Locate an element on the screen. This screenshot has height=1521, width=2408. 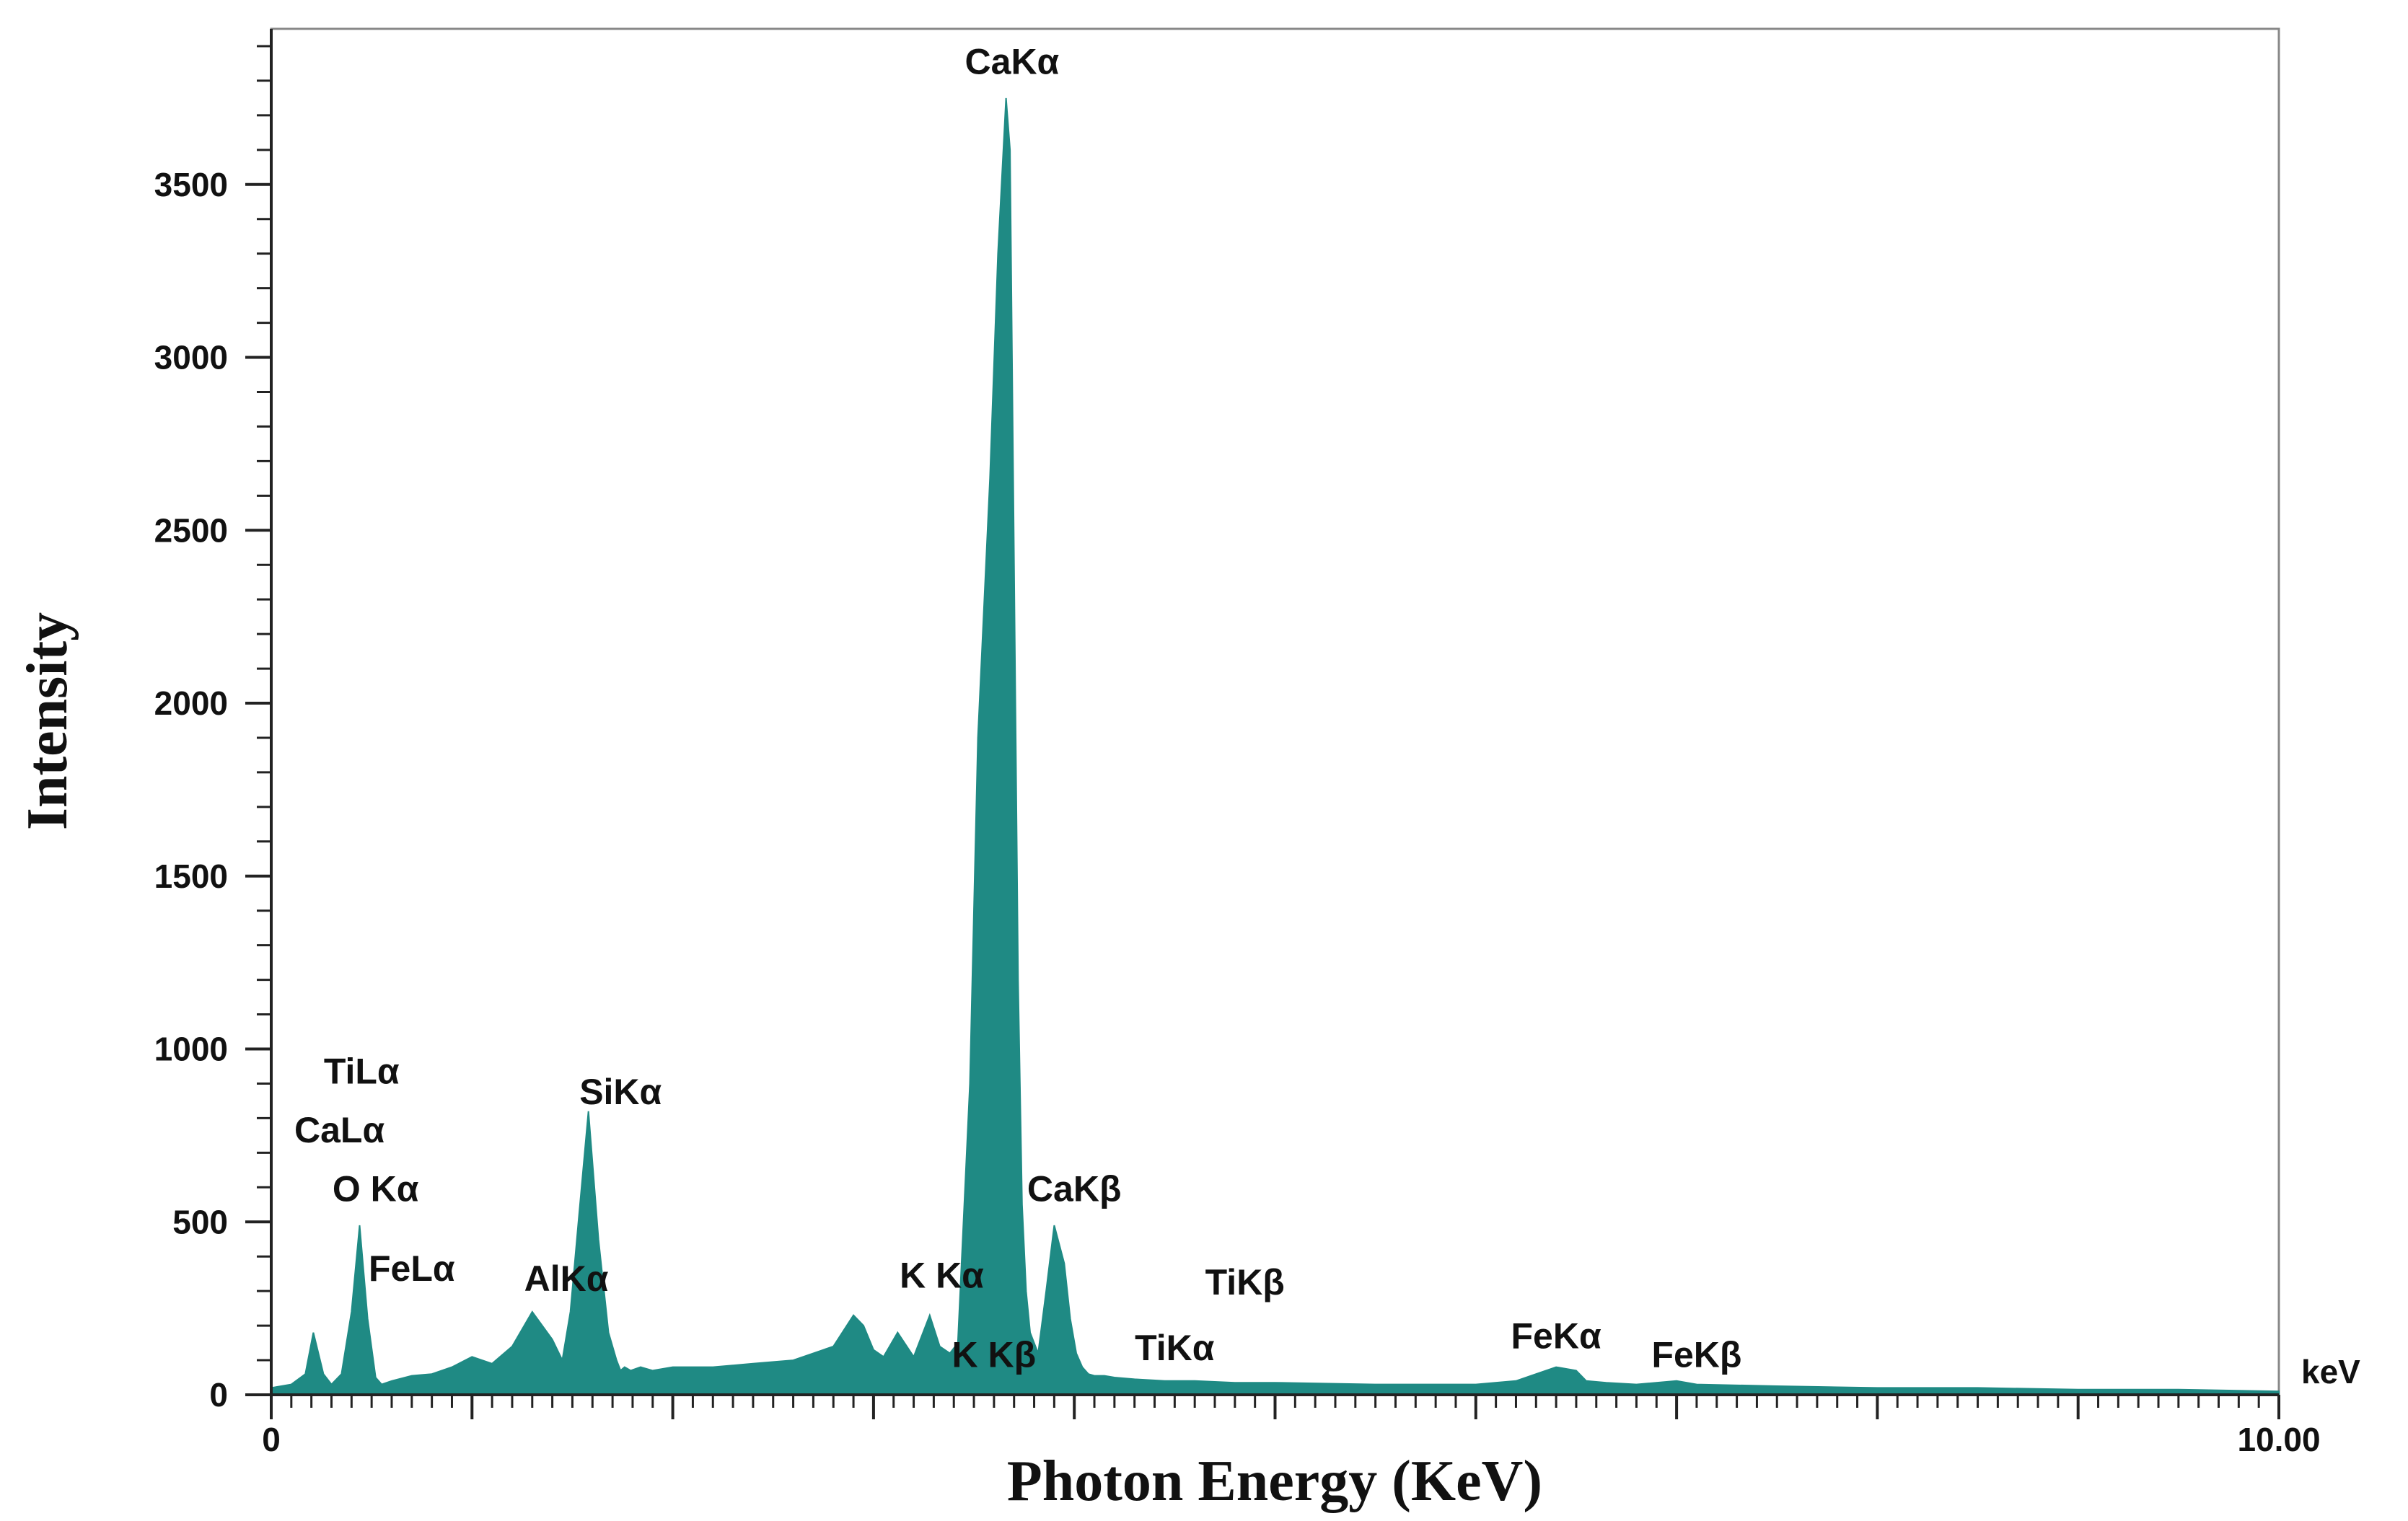
y-tick-layer: 0 500 1000 1500 2000 2500 3000 3500 is located at coordinates (212, 729).